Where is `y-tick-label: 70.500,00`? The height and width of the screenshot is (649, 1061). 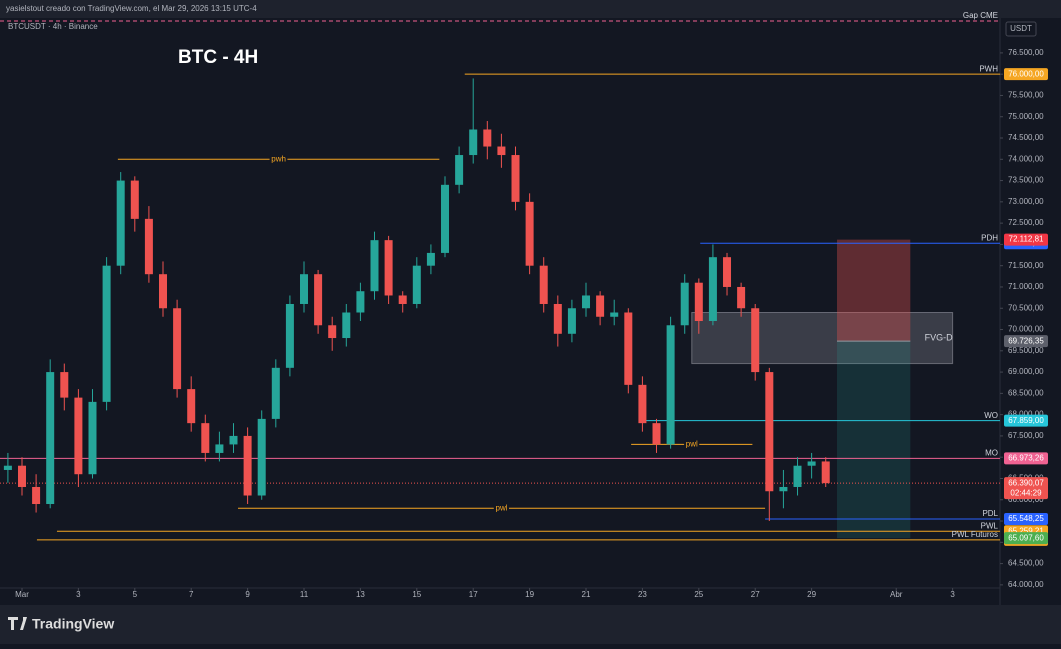
y-tick-label: 70.500,00 is located at coordinates (1026, 307).